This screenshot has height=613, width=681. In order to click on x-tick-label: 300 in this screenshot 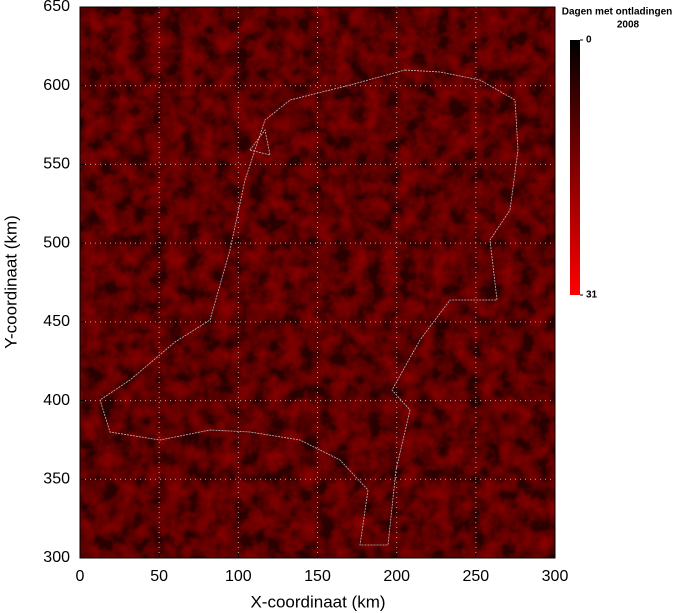, I will do `click(555, 576)`.